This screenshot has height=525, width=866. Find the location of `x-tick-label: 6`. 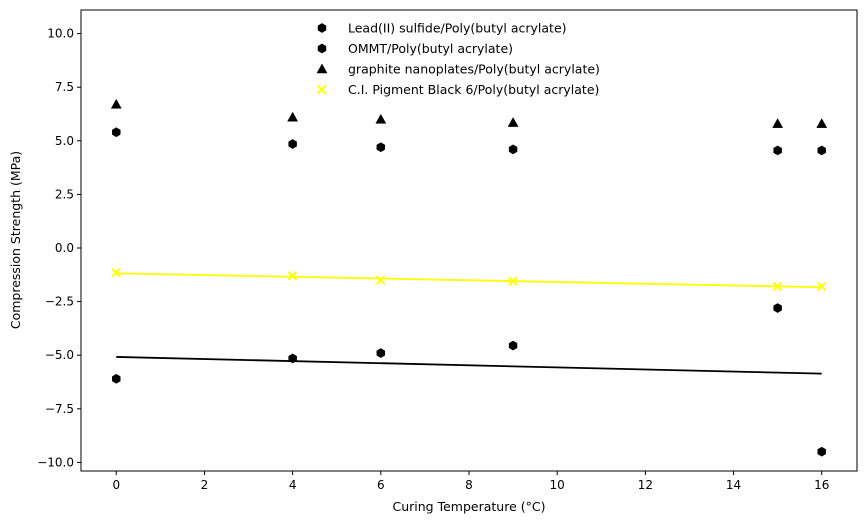

x-tick-label: 6 is located at coordinates (381, 485).